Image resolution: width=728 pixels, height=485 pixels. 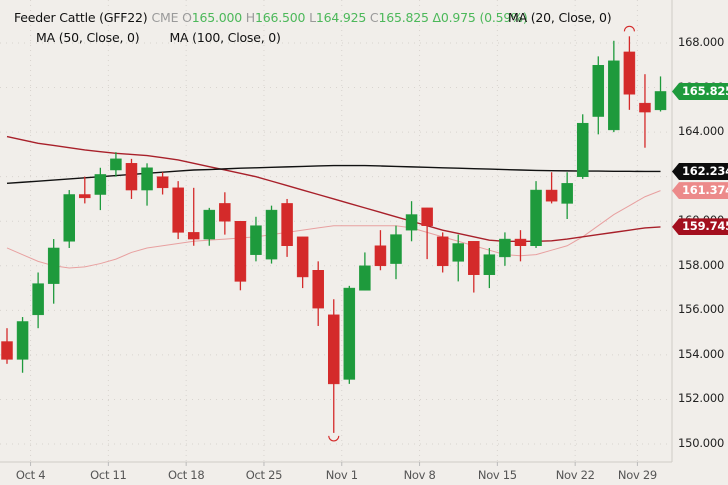 I want to click on high-label: H, so click(x=250, y=17).